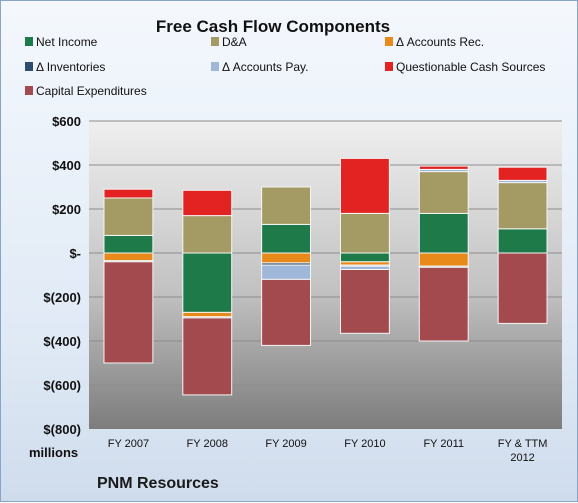  Describe the element at coordinates (128, 444) in the screenshot. I see `x-tick-label: FY 2007` at that location.